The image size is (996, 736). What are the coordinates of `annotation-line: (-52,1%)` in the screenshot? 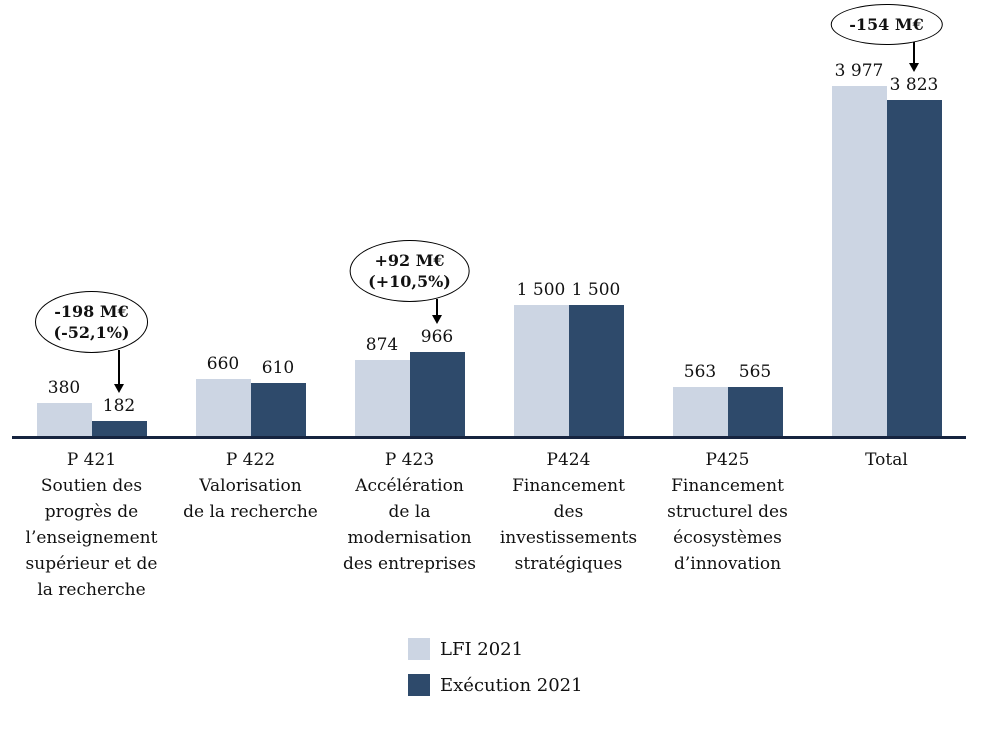 It's located at (91, 333).